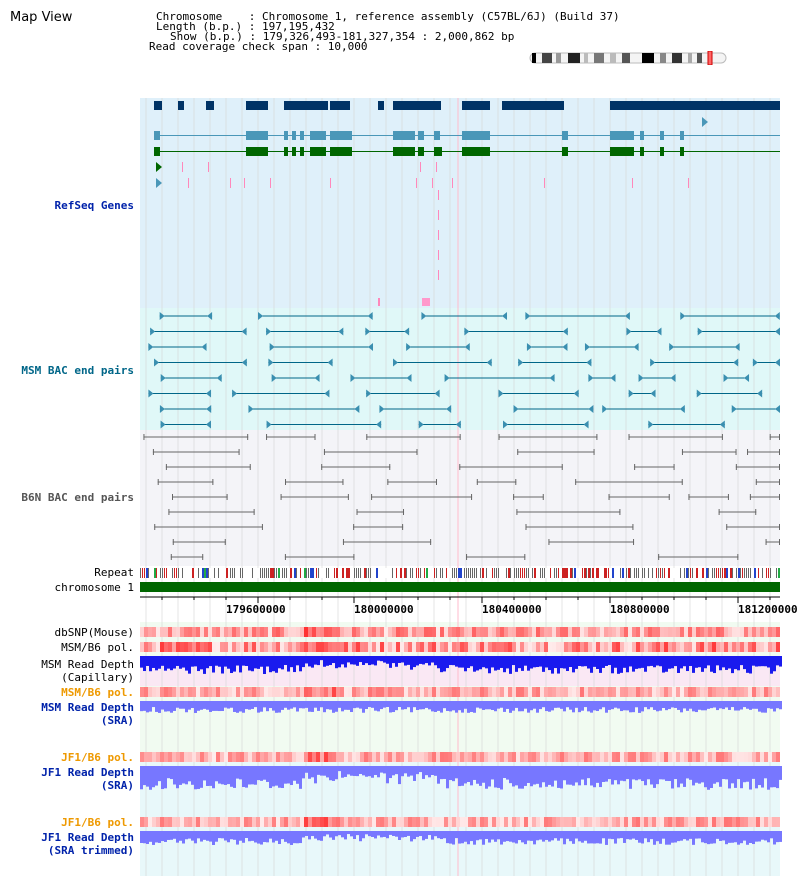 The height and width of the screenshot is (880, 800). I want to click on track-label-refseq: RefSeq Genes, so click(94, 205).